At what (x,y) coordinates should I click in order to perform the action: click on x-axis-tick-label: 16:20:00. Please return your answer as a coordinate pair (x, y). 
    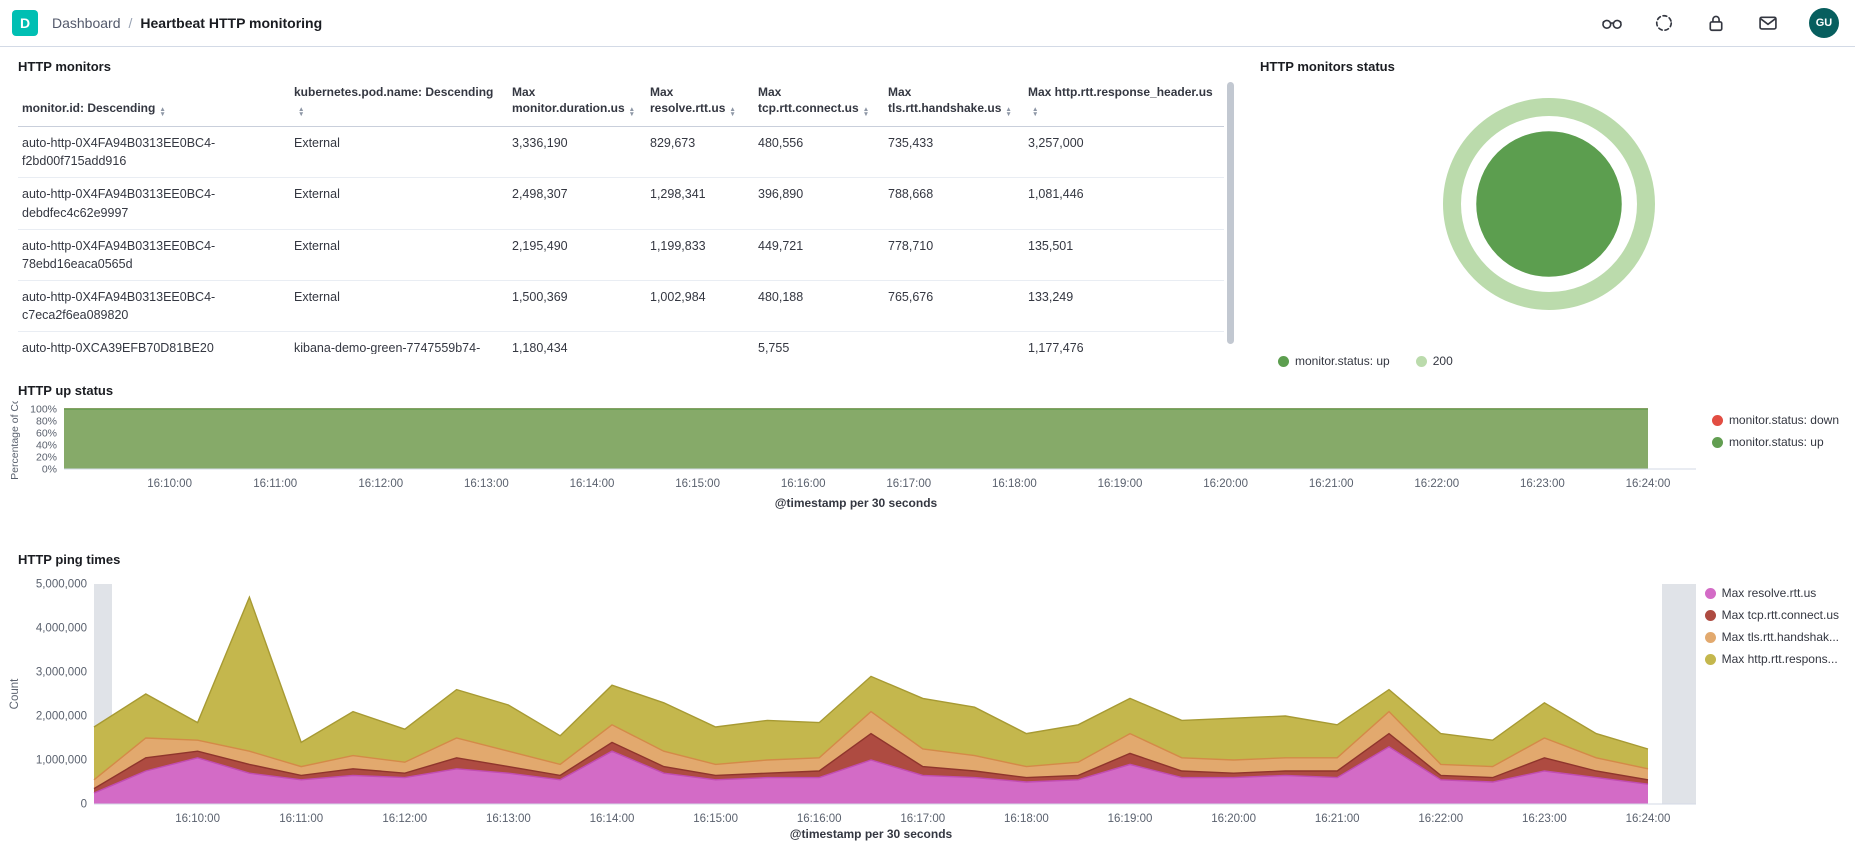
    Looking at the image, I should click on (1233, 819).